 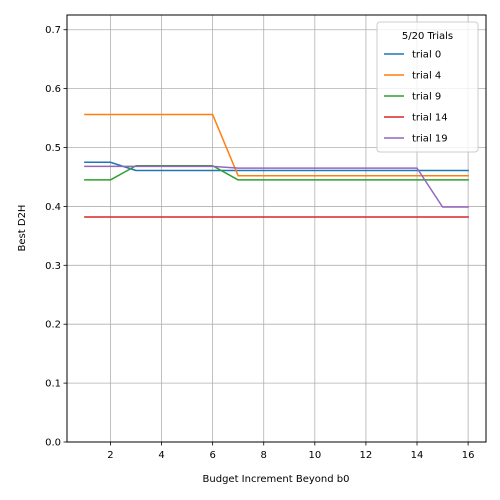 I want to click on x-tick-label: 10, so click(x=314, y=455).